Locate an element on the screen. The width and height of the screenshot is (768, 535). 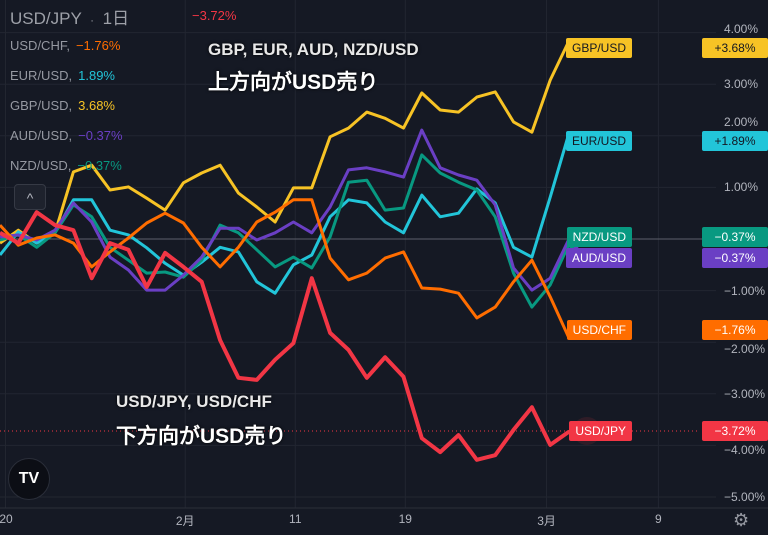
legend-item-usdchf: USD/CHF, −1.76% is located at coordinates (65, 45).